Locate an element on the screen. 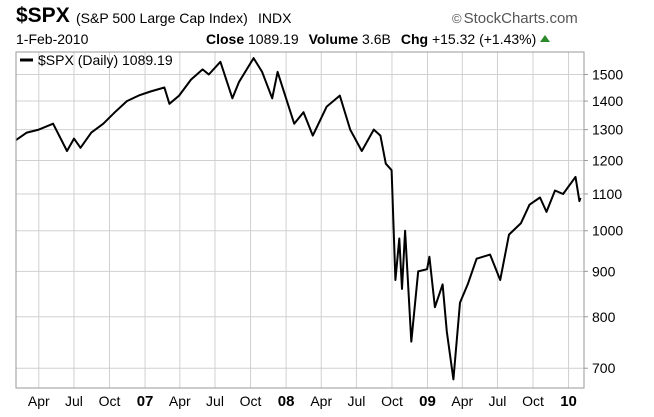 The height and width of the screenshot is (417, 654). x-tick-label: 10 is located at coordinates (568, 401).